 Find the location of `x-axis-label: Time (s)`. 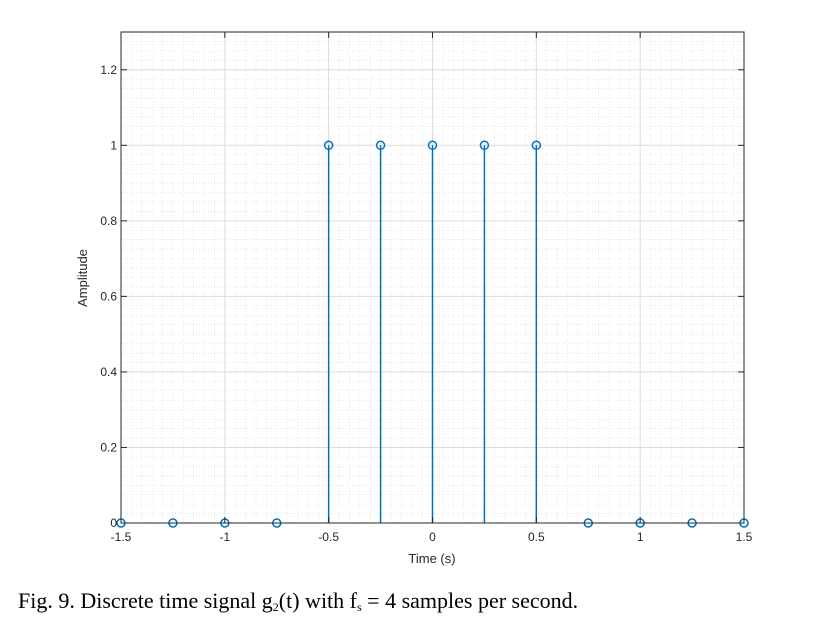

x-axis-label: Time (s) is located at coordinates (431, 558).